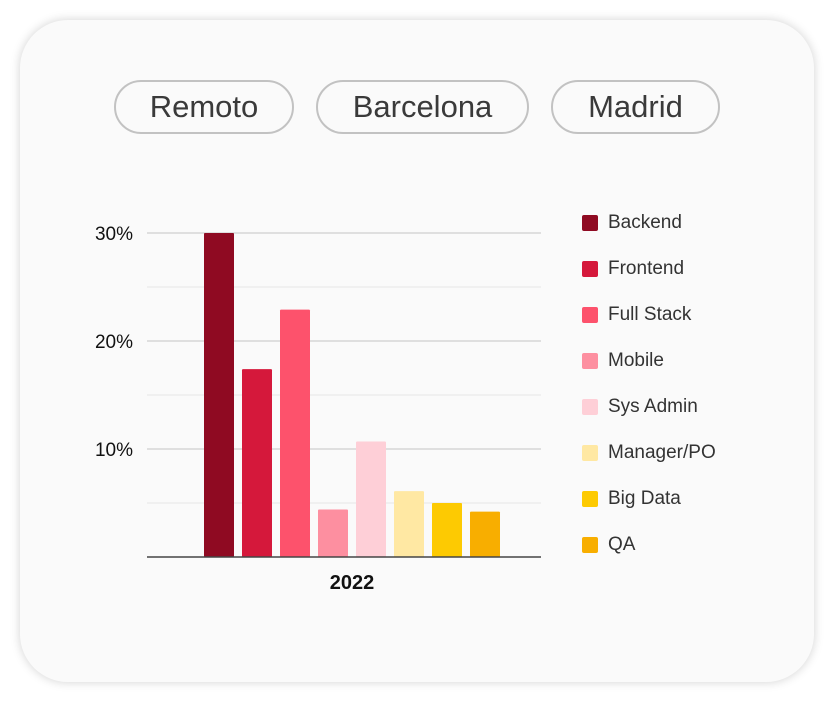  Describe the element at coordinates (219, 395) in the screenshot. I see `bar-backend` at that location.